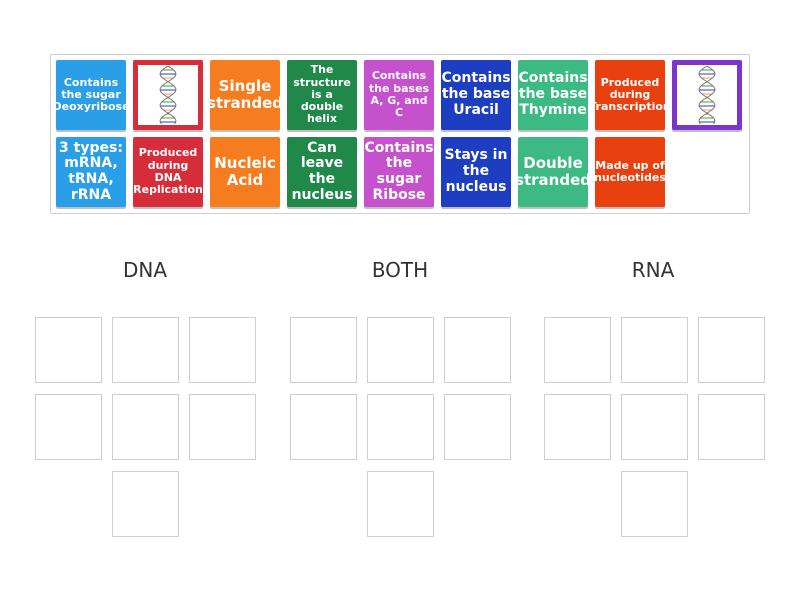 Image resolution: width=800 pixels, height=600 pixels. What do you see at coordinates (630, 95) in the screenshot?
I see `sort-tile: Produced during Transcription` at bounding box center [630, 95].